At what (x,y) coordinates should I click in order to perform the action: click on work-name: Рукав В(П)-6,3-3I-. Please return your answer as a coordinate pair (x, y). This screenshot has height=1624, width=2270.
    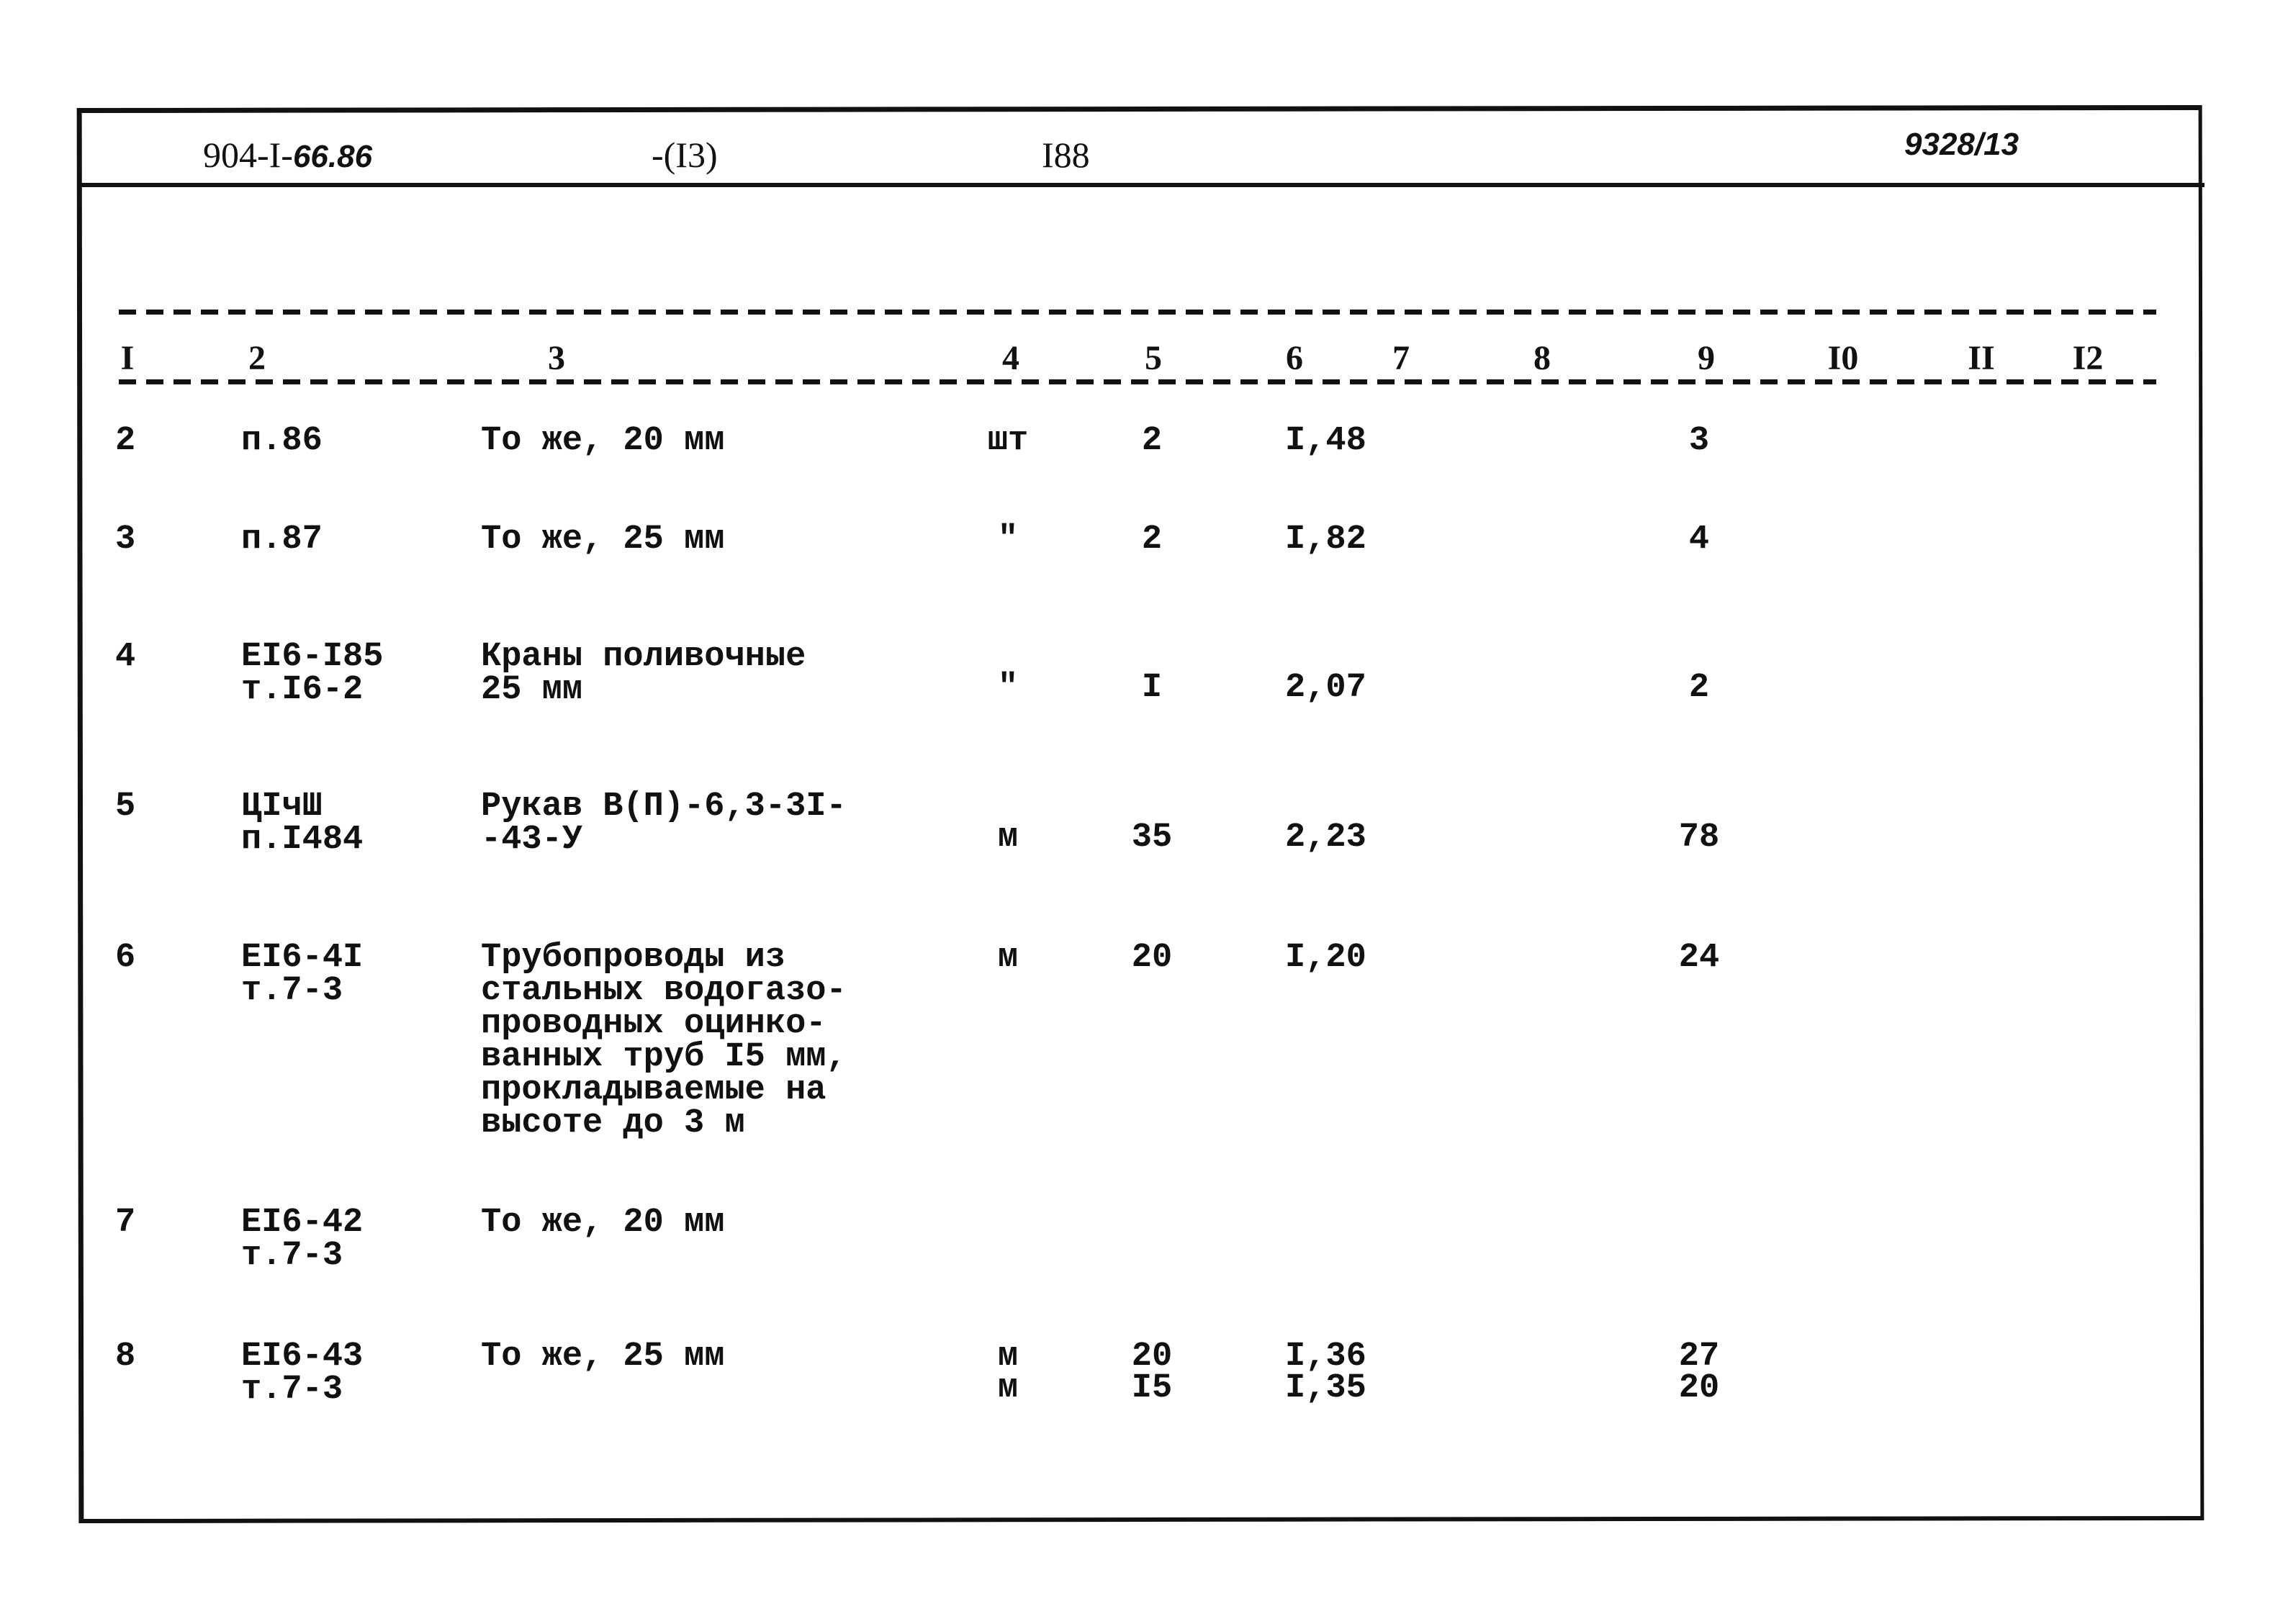
    Looking at the image, I should click on (664, 807).